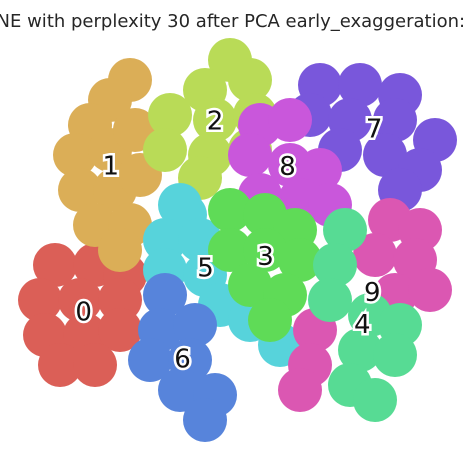 The width and height of the screenshot is (466, 469). Describe the element at coordinates (265, 257) in the screenshot. I see `cluster-label: 3` at that location.